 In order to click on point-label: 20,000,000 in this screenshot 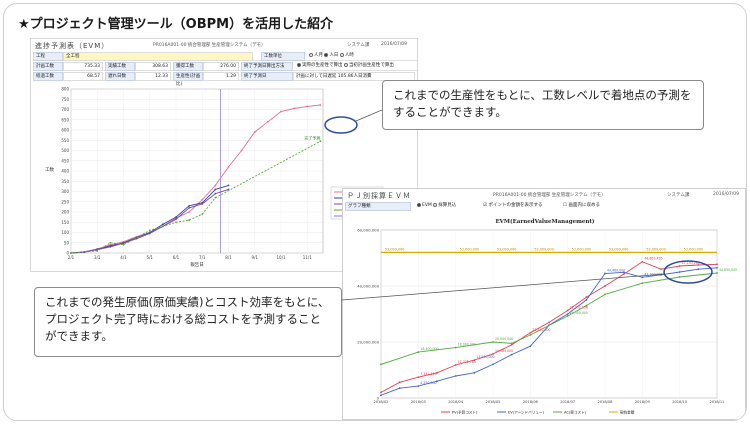, I will do `click(504, 339)`.